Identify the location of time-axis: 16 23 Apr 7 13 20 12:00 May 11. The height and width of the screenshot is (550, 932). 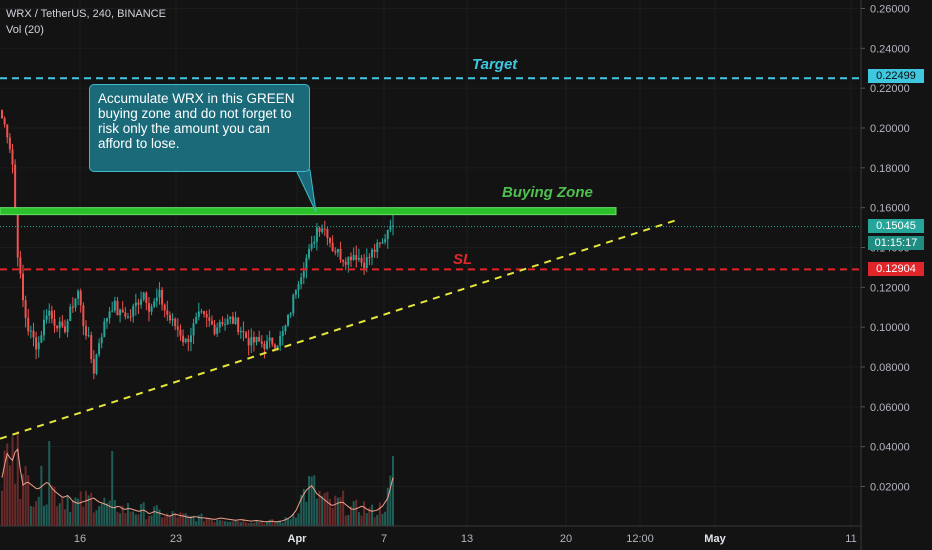
(465, 539).